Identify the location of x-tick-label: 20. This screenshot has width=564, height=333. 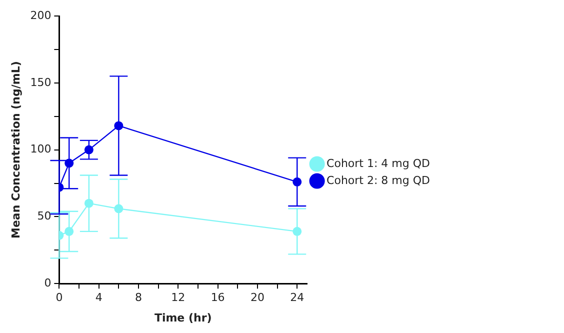
(257, 297).